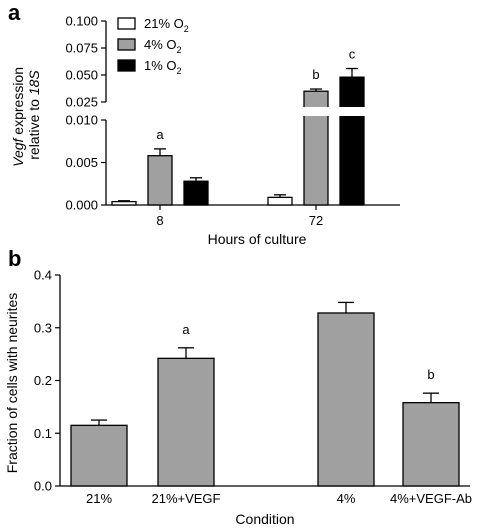 This screenshot has height=528, width=478. Describe the element at coordinates (81, 120) in the screenshot. I see `y-tick-label: 0.010` at that location.